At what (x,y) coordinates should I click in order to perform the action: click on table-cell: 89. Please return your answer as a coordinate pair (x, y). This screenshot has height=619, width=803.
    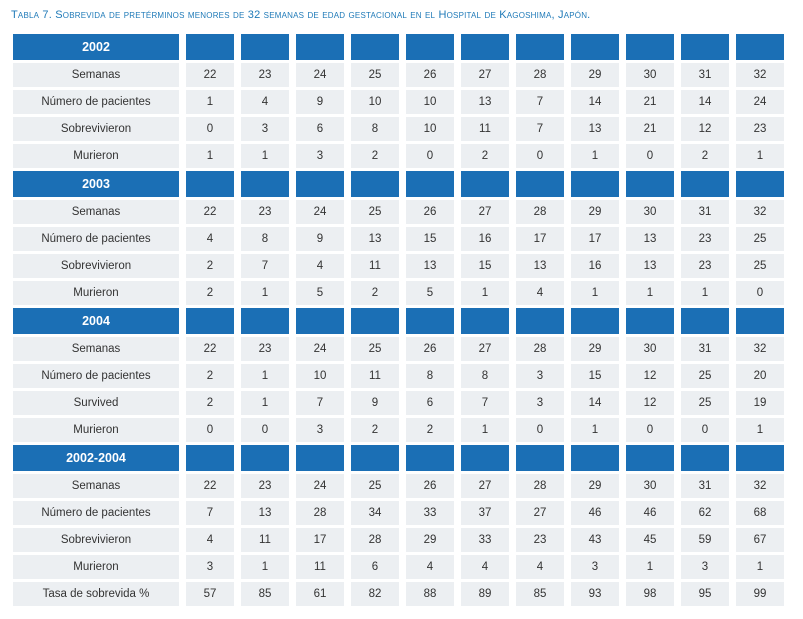
    Looking at the image, I should click on (485, 594).